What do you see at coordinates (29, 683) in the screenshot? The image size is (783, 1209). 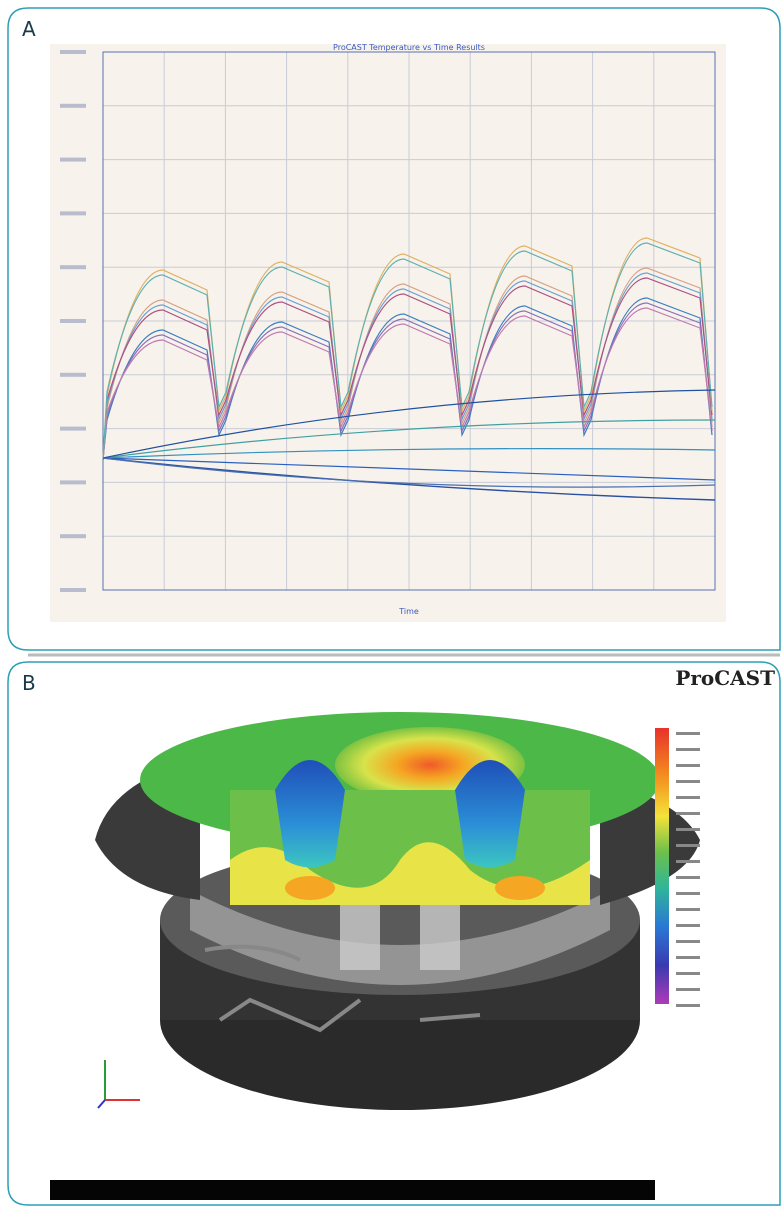 I see `panel-label: B` at bounding box center [29, 683].